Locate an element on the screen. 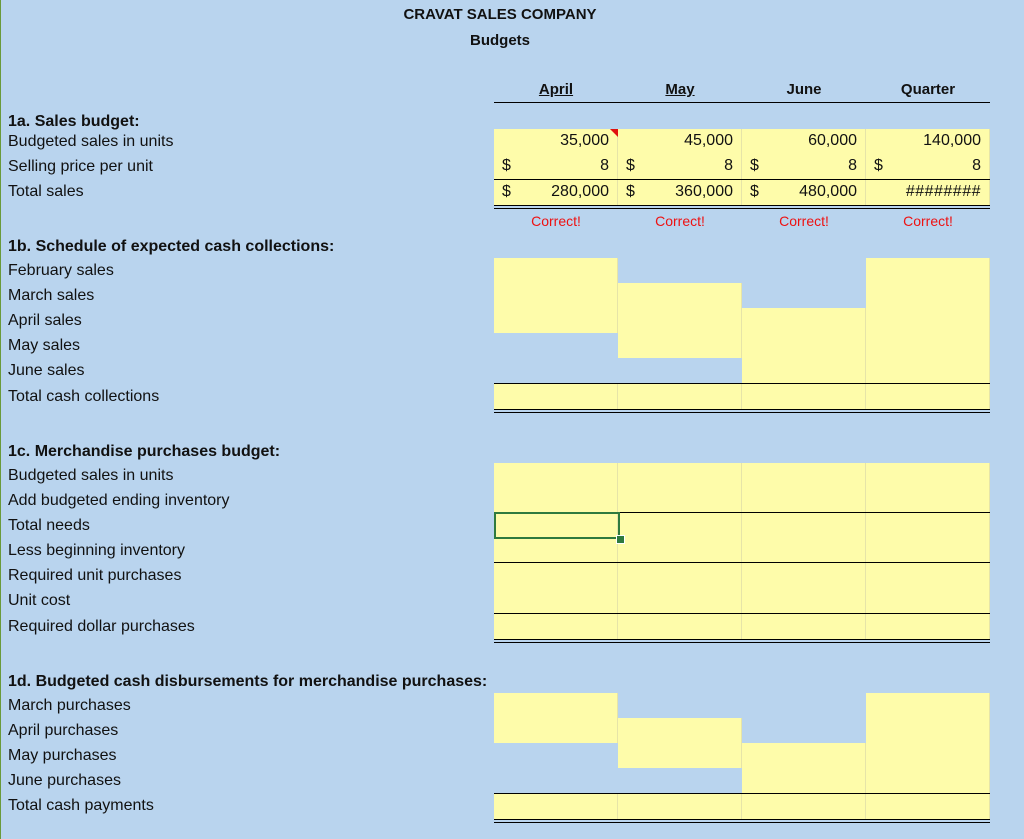 The image size is (1024, 839). input-cell: 60,000 is located at coordinates (804, 141).